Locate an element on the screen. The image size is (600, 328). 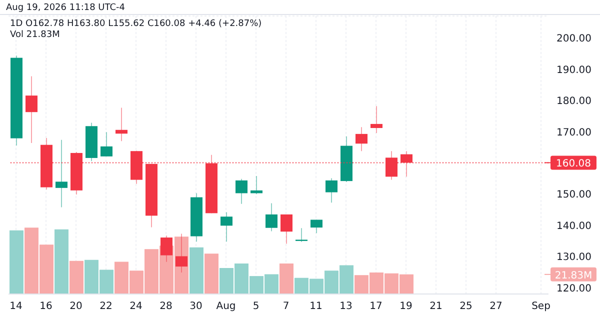
x-tick-label: 13 is located at coordinates (346, 306).